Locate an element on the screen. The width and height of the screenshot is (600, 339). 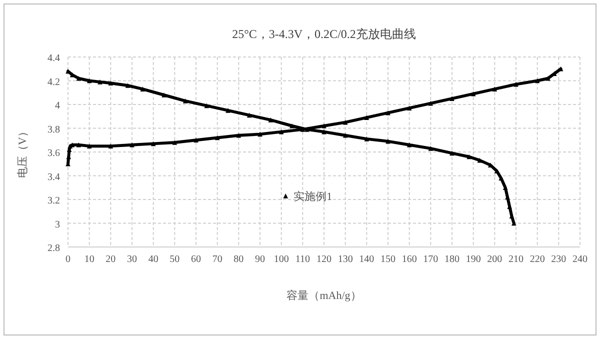
x-tick-label: 10 is located at coordinates (89, 259).